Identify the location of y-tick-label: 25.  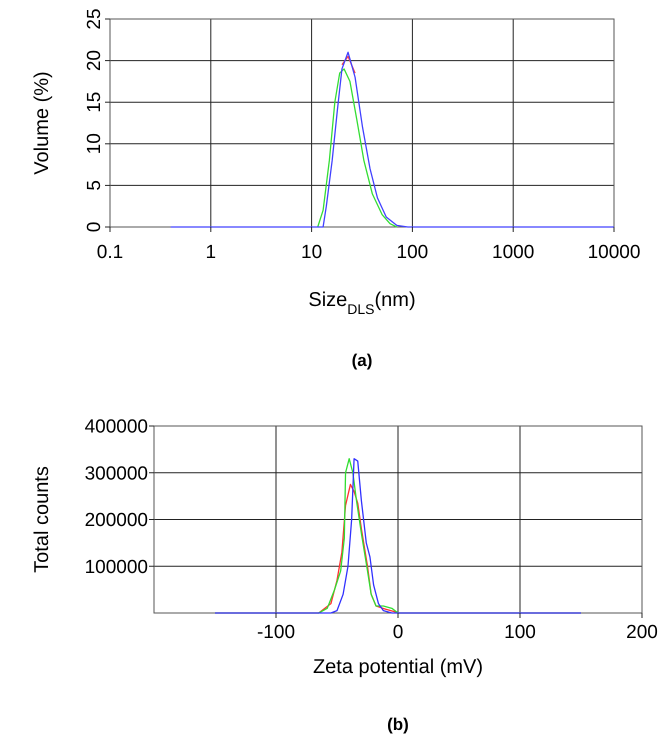
(94, 19).